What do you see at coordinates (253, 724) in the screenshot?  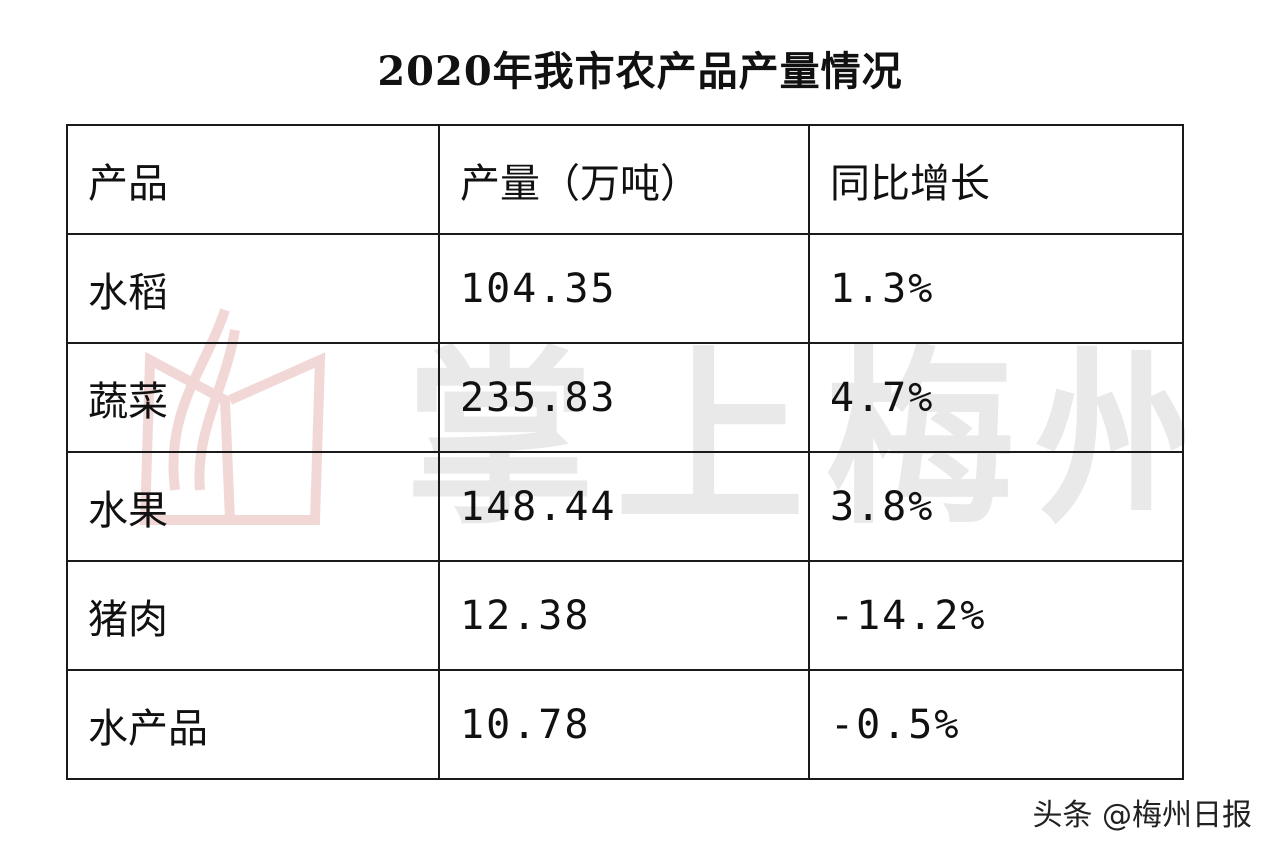 I see `cell-product: 水产品` at bounding box center [253, 724].